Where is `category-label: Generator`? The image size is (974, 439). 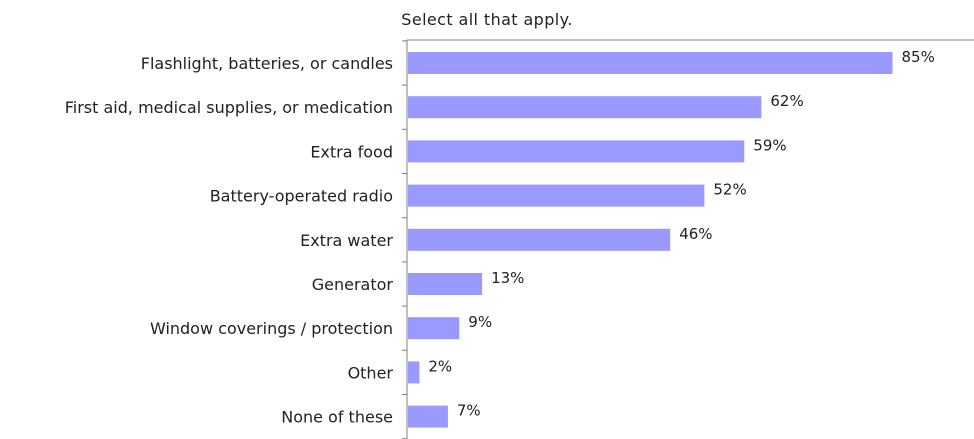
category-label: Generator is located at coordinates (353, 284).